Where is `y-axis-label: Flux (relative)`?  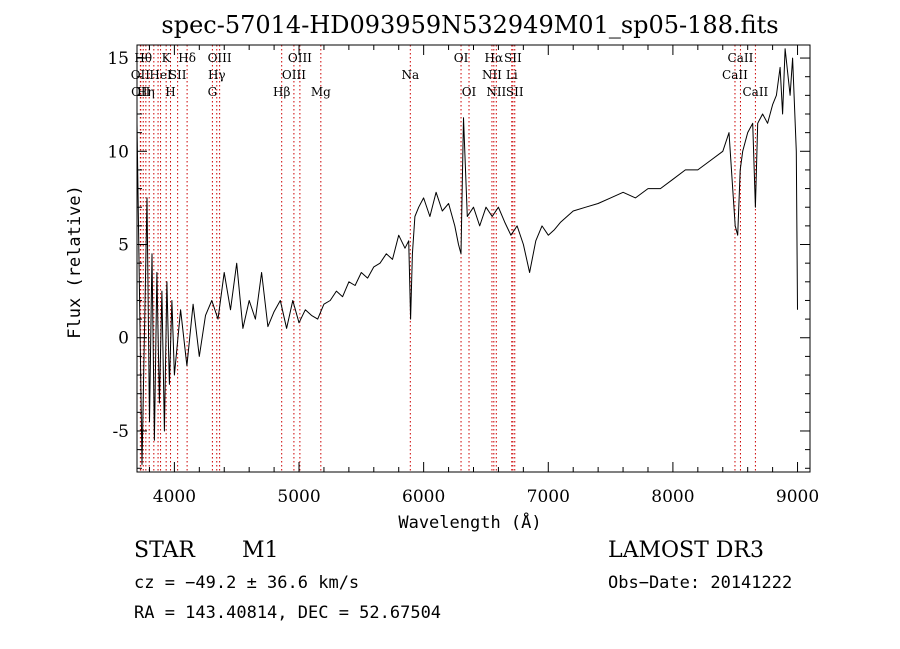 y-axis-label: Flux (relative) is located at coordinates (75, 262).